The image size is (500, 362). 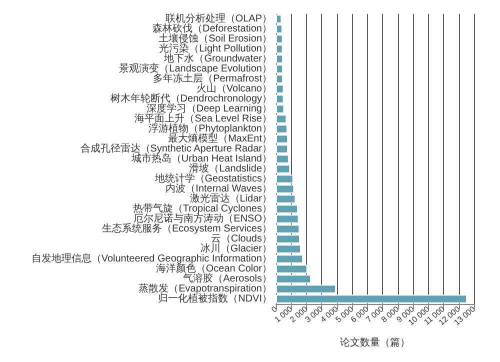 I want to click on y-tick-label: 联机分析处理（OLAP）, so click(x=218, y=18).